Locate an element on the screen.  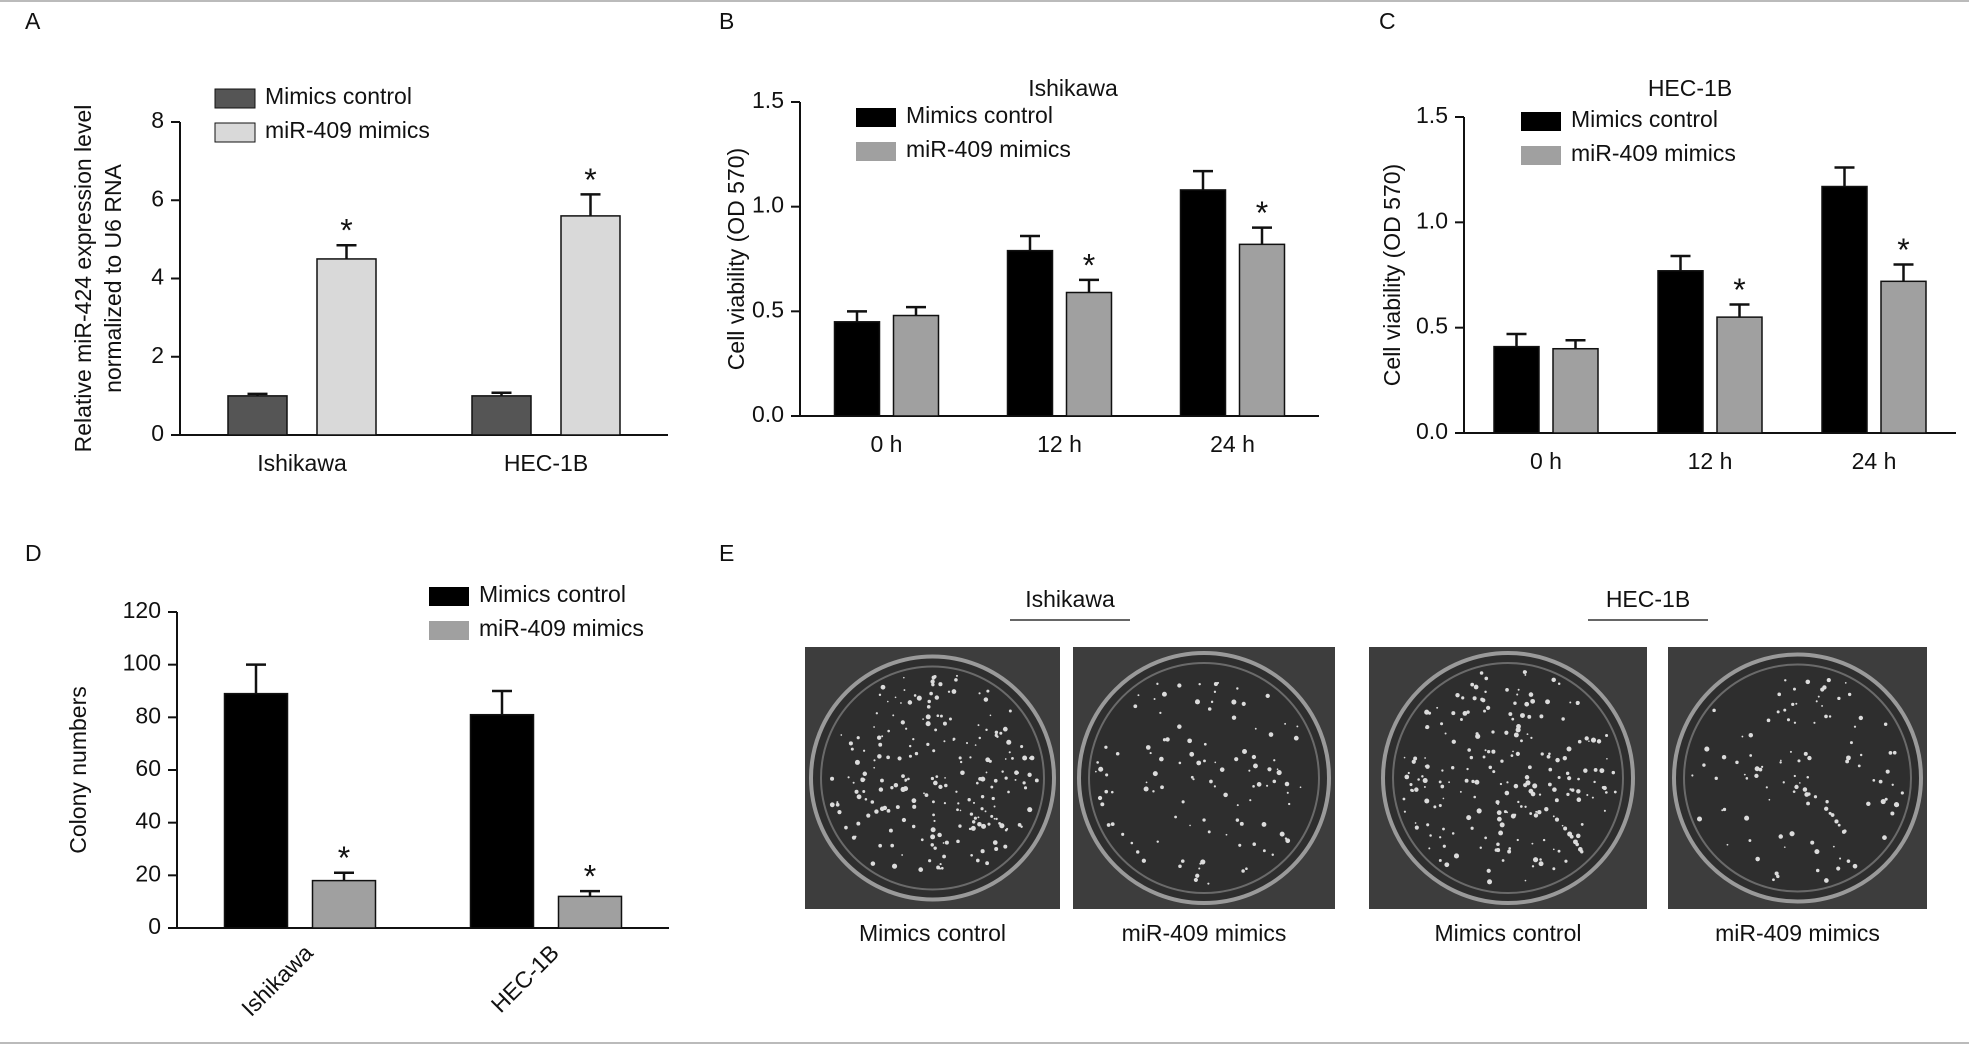
legend-label: Mimics control is located at coordinates (1644, 119).